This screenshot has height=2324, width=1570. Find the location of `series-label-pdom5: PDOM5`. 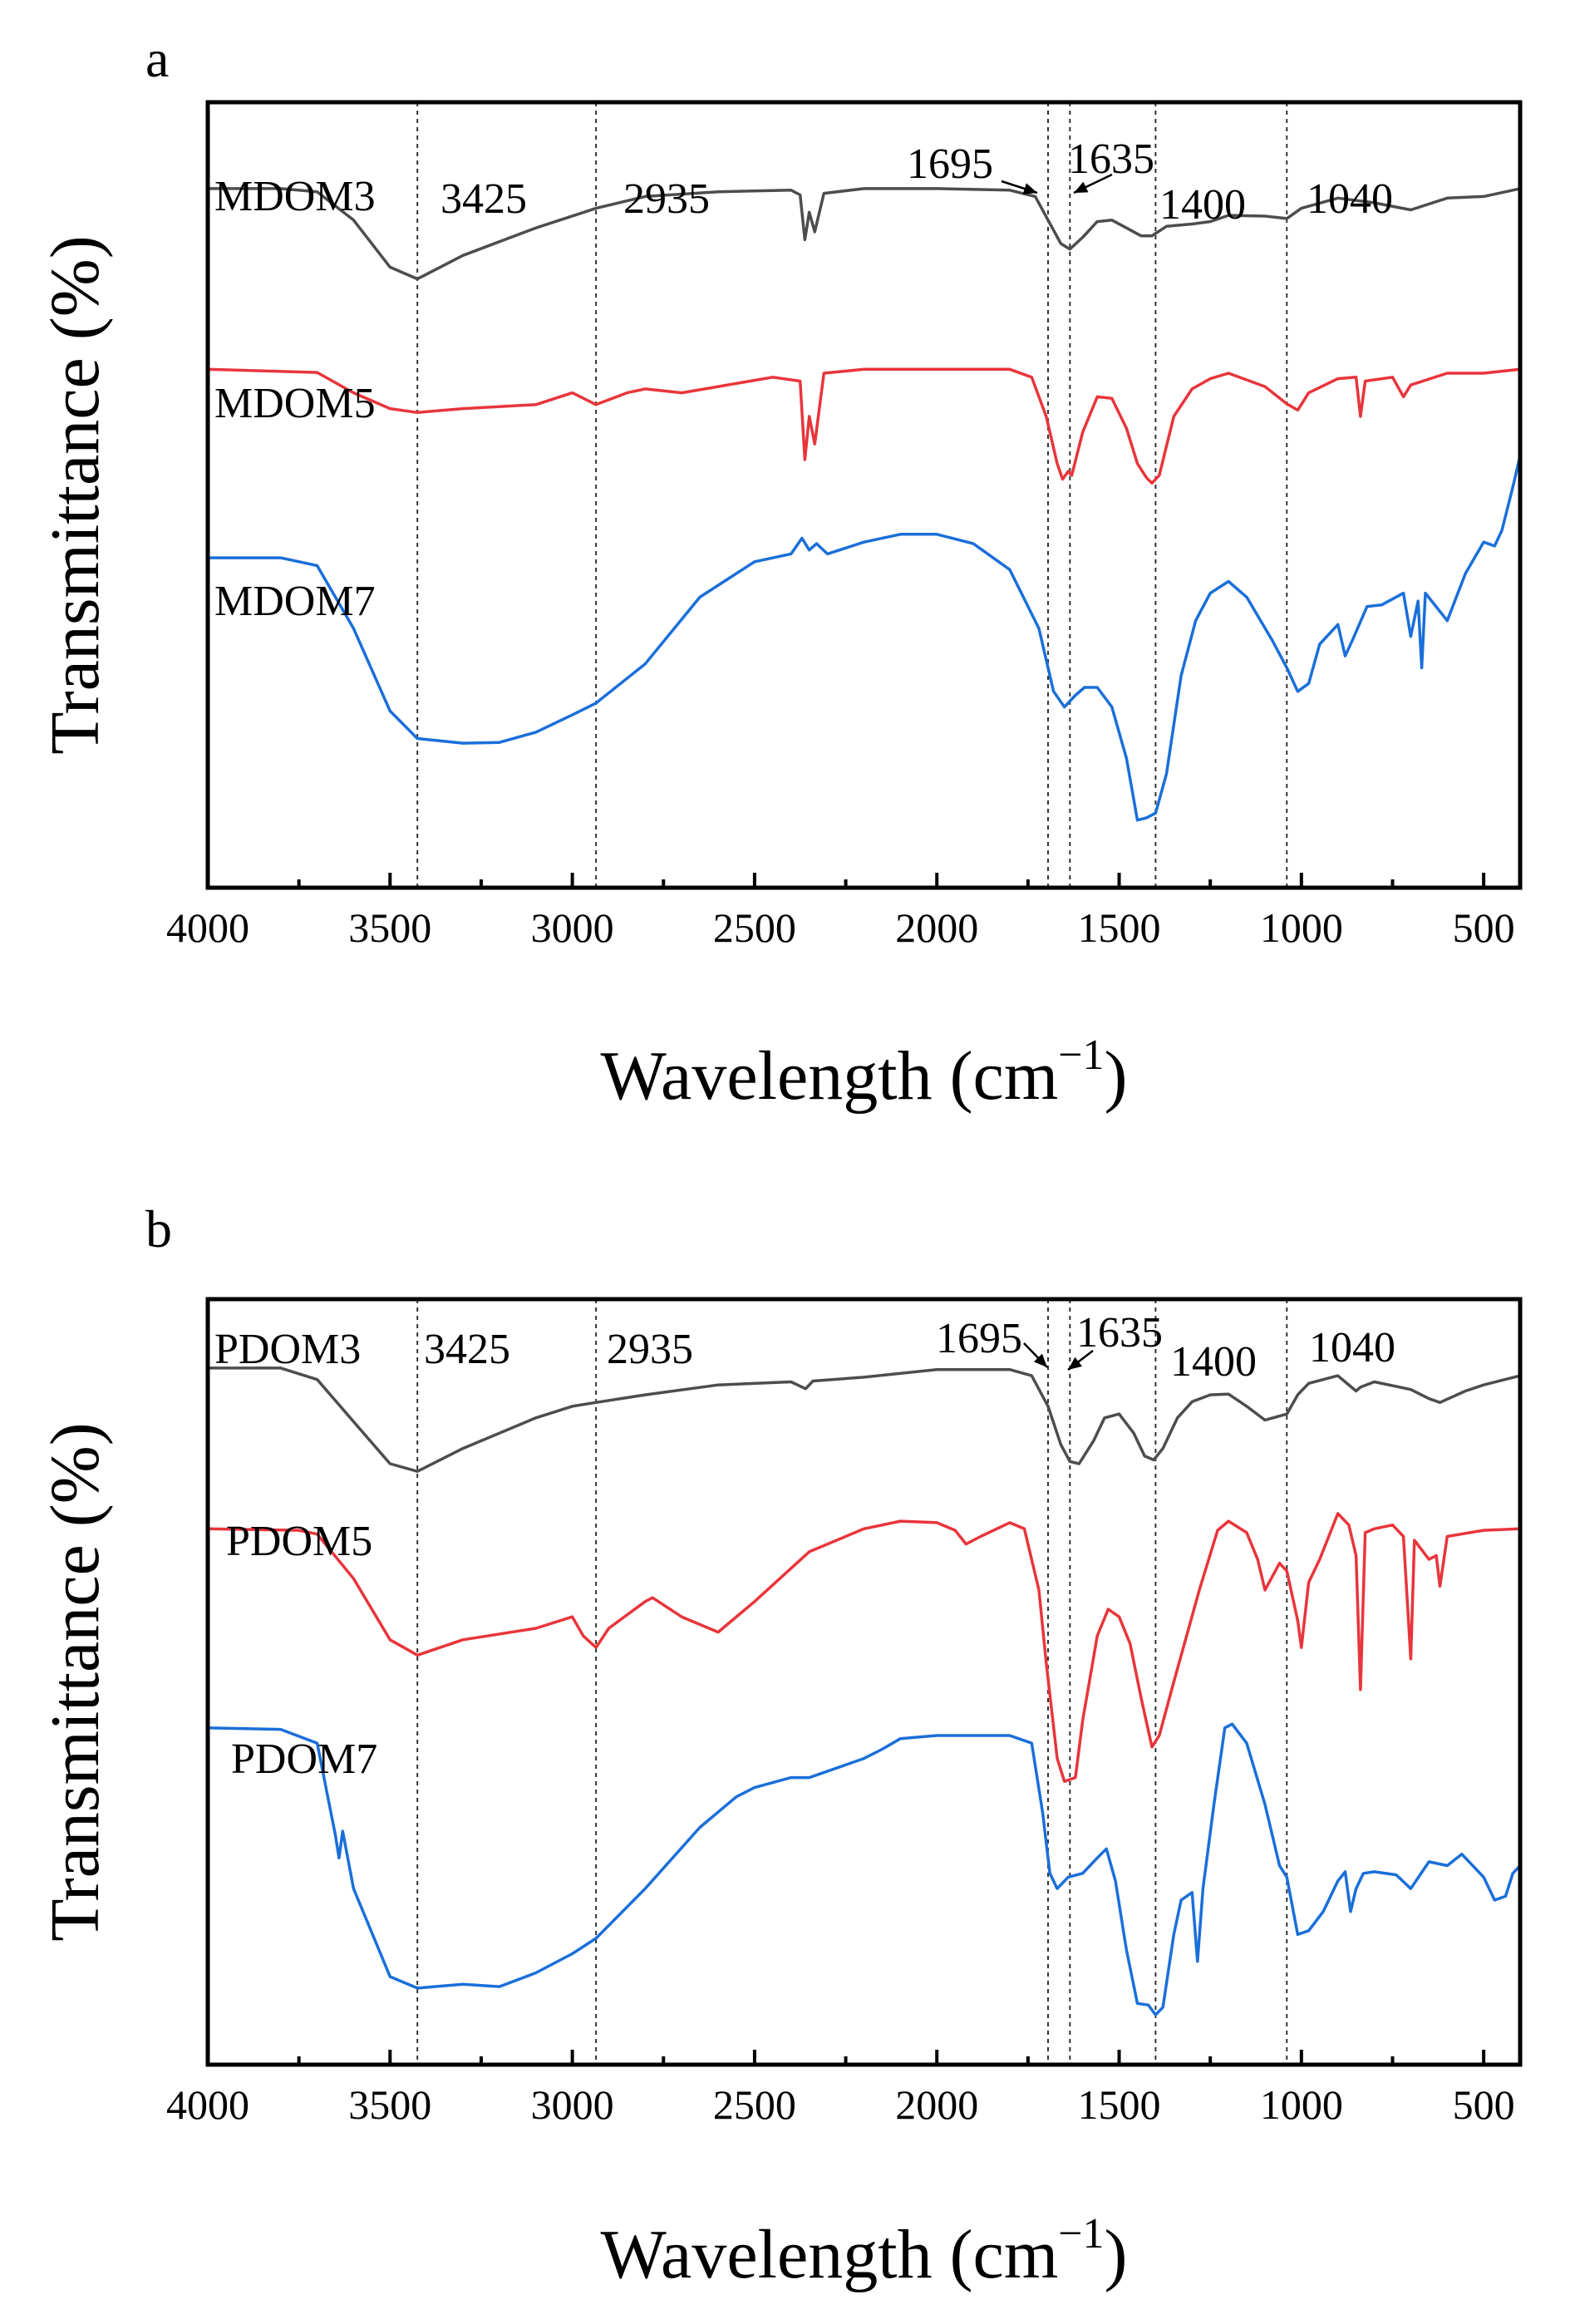

series-label-pdom5: PDOM5 is located at coordinates (299, 1541).